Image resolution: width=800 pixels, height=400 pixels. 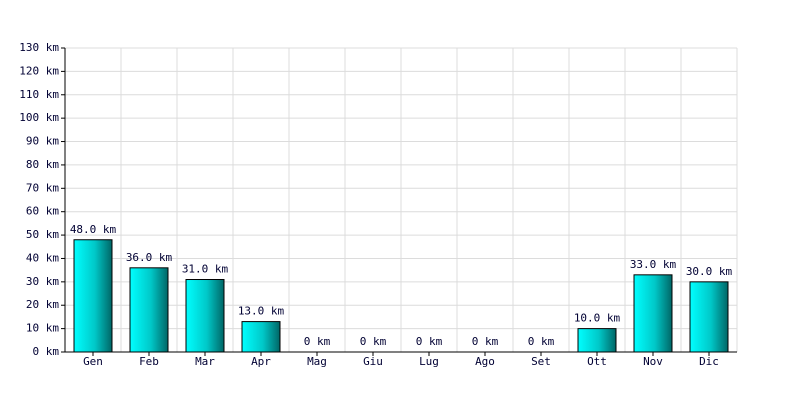 I want to click on y-tick-label: 120 km, so click(x=39, y=70).